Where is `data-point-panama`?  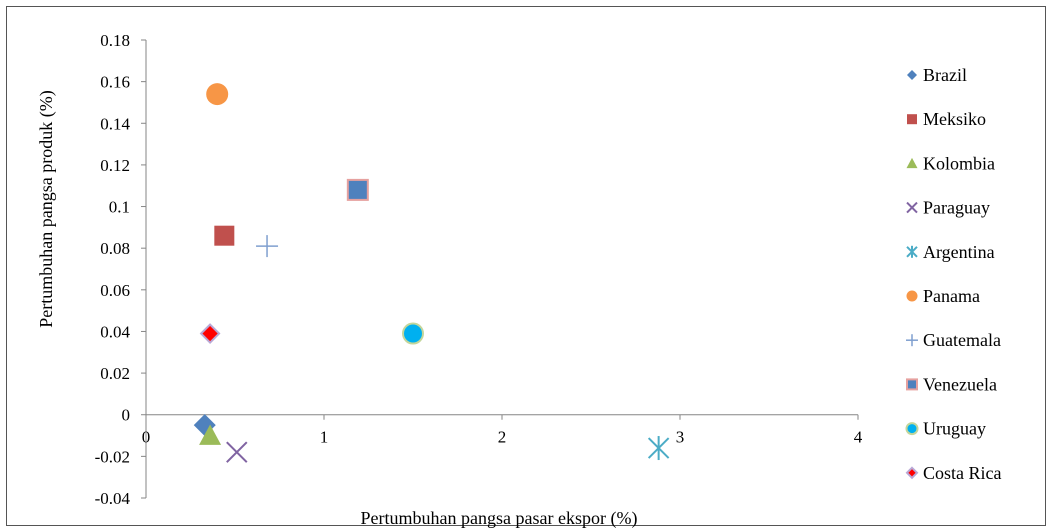
data-point-panama is located at coordinates (217, 94).